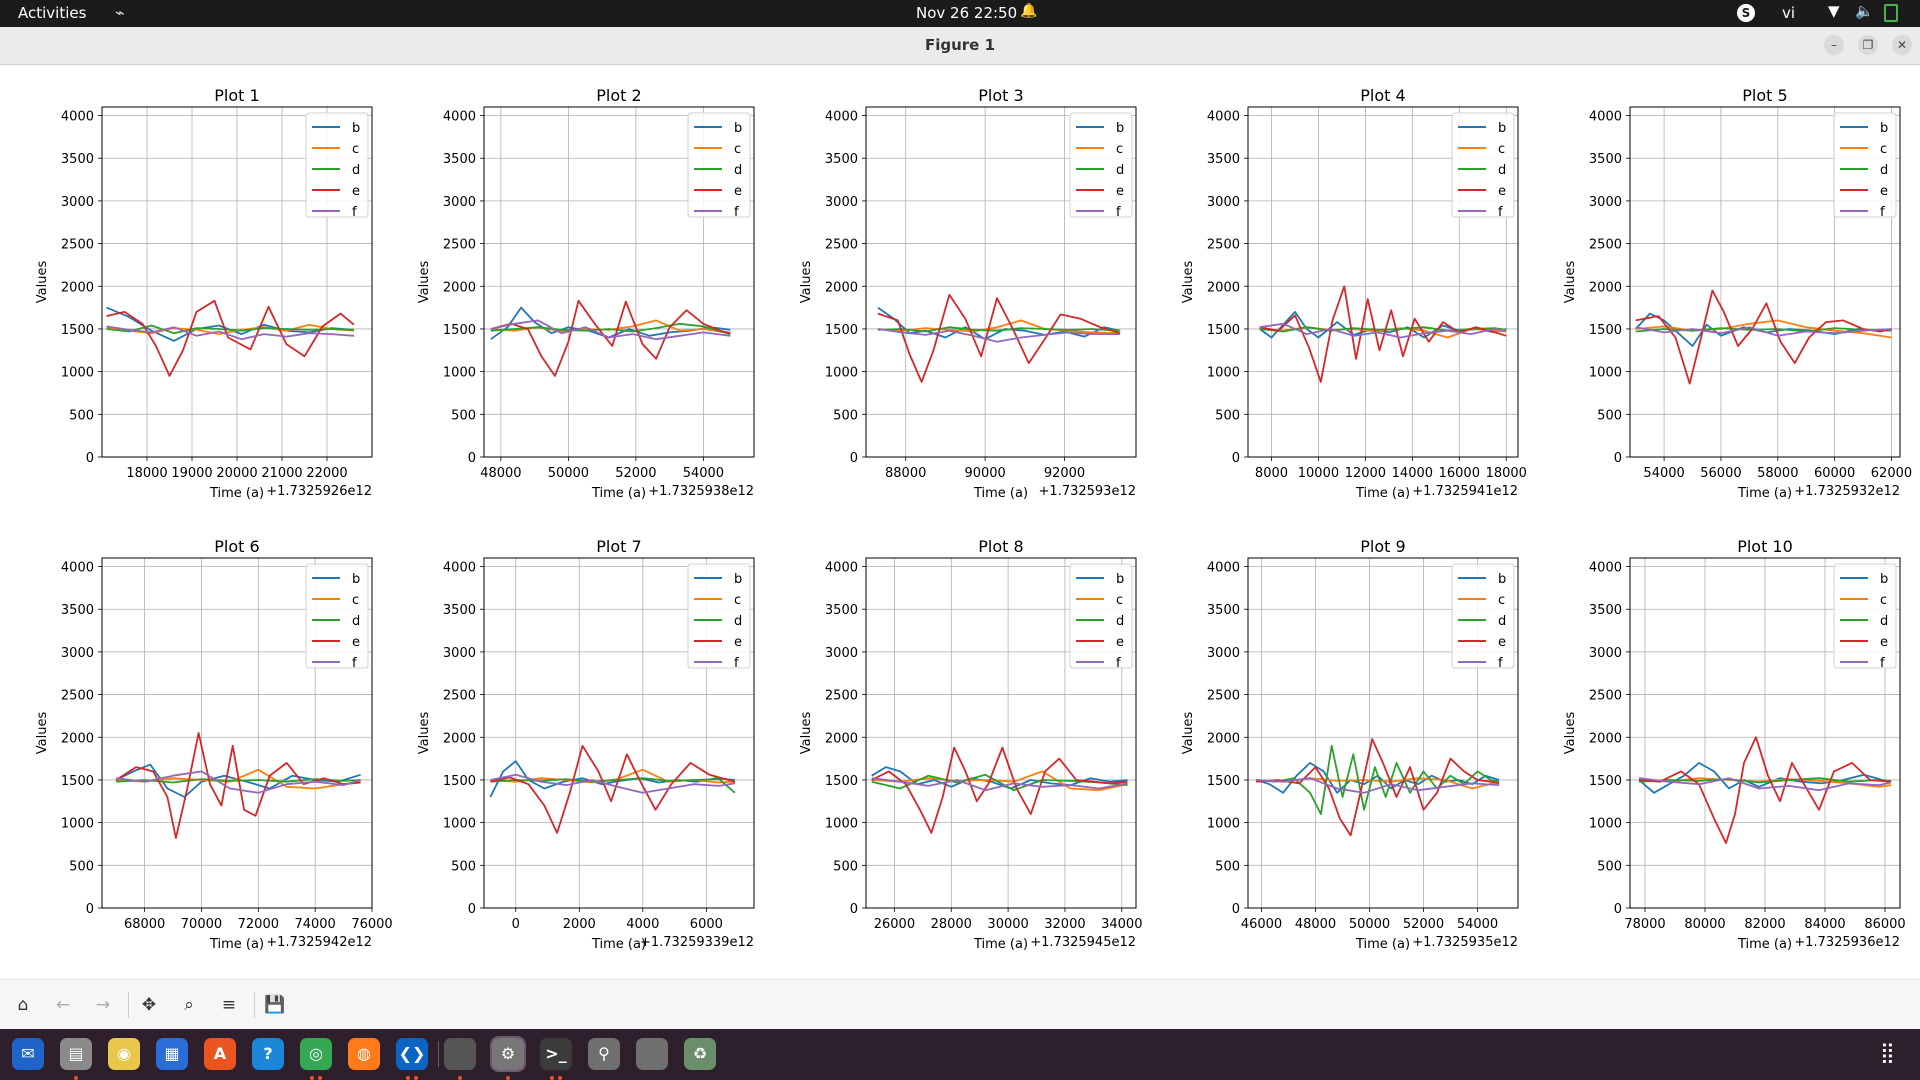  Describe the element at coordinates (236, 95) in the screenshot. I see `subplot-title: Plot 1` at that location.